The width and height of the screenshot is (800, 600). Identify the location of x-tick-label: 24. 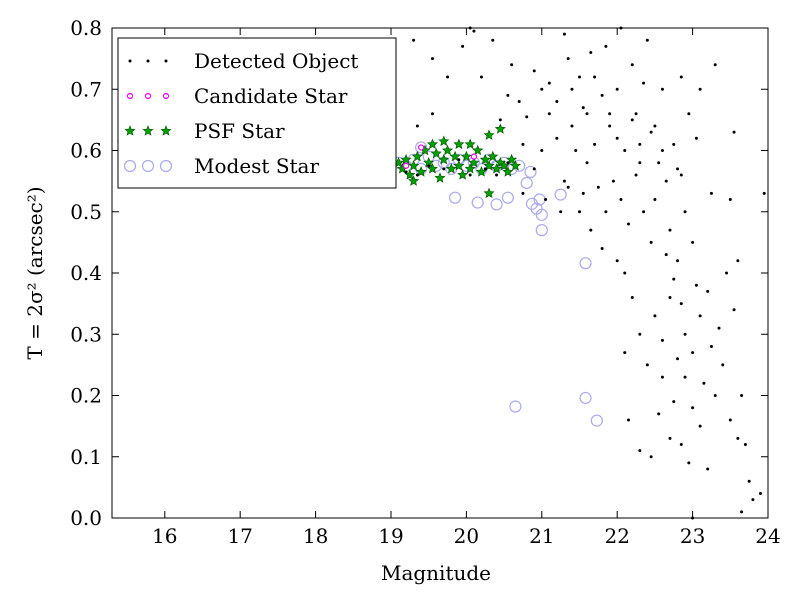
(767, 536).